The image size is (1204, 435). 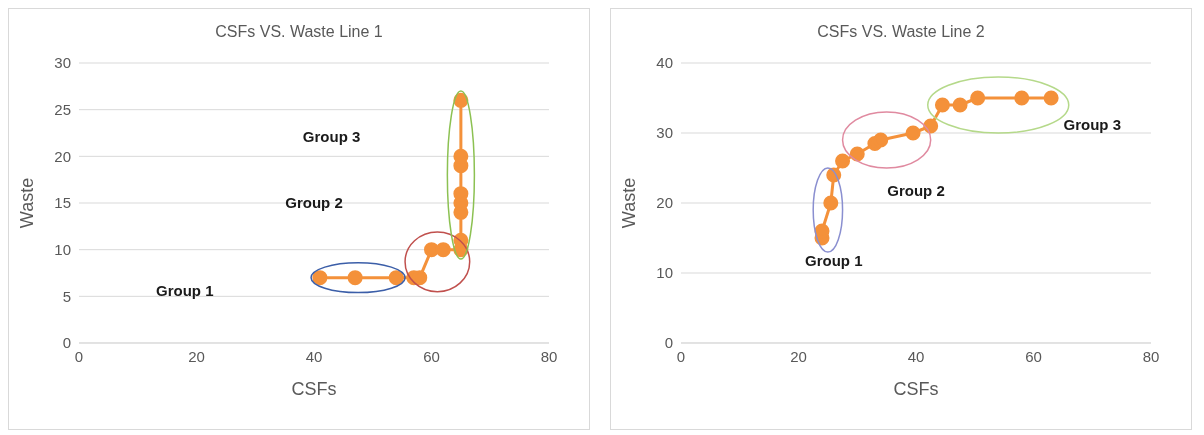 I want to click on y-tick-label: 15, so click(x=62, y=203).